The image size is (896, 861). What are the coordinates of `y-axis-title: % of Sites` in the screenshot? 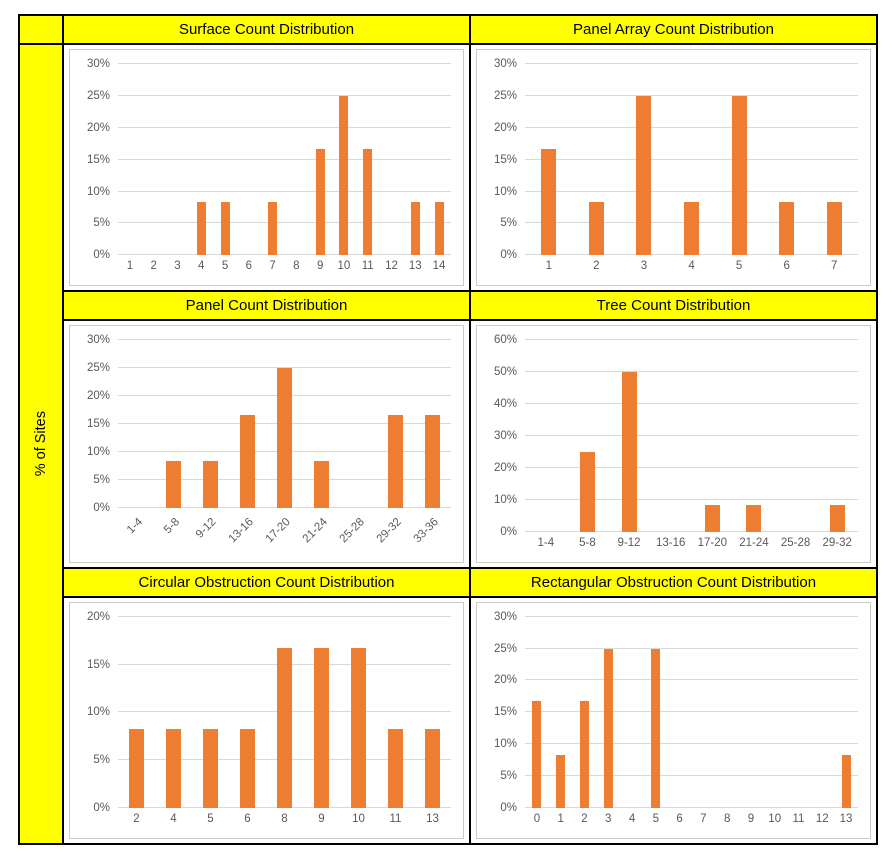 It's located at (41, 444).